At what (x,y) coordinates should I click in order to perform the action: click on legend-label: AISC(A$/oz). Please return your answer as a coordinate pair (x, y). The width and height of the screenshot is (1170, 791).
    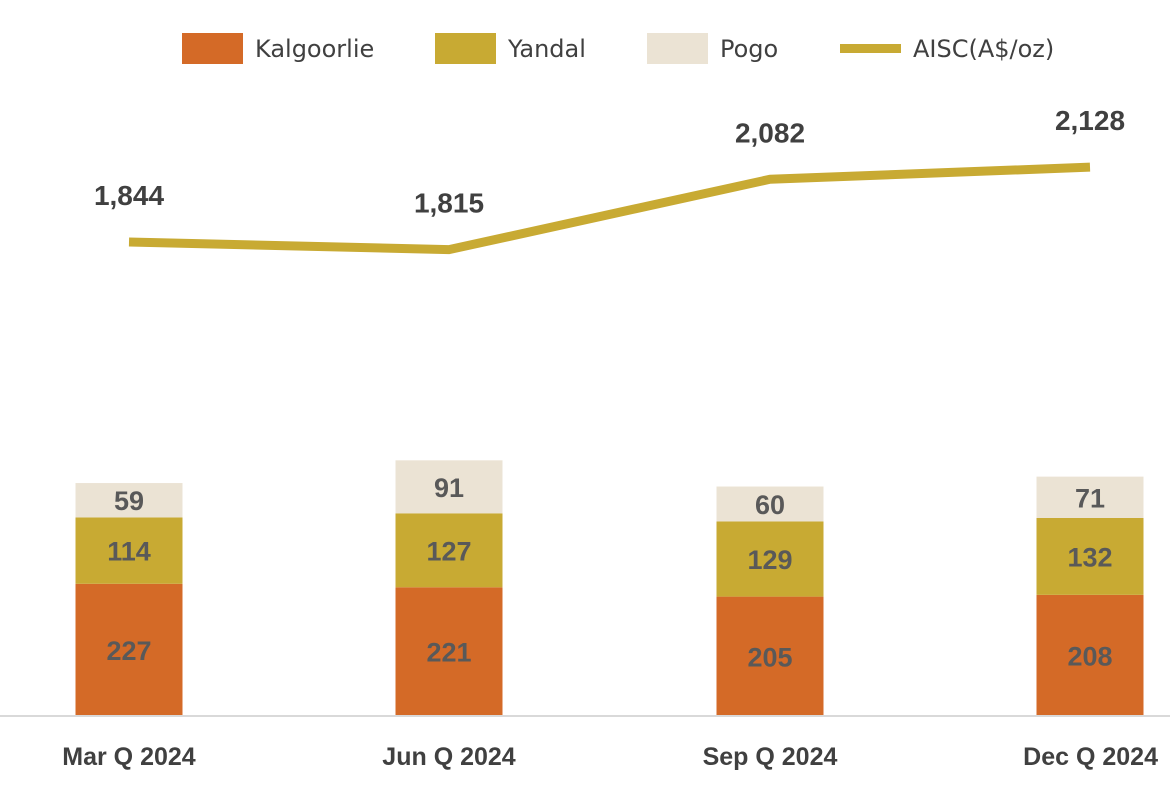
    Looking at the image, I should click on (983, 49).